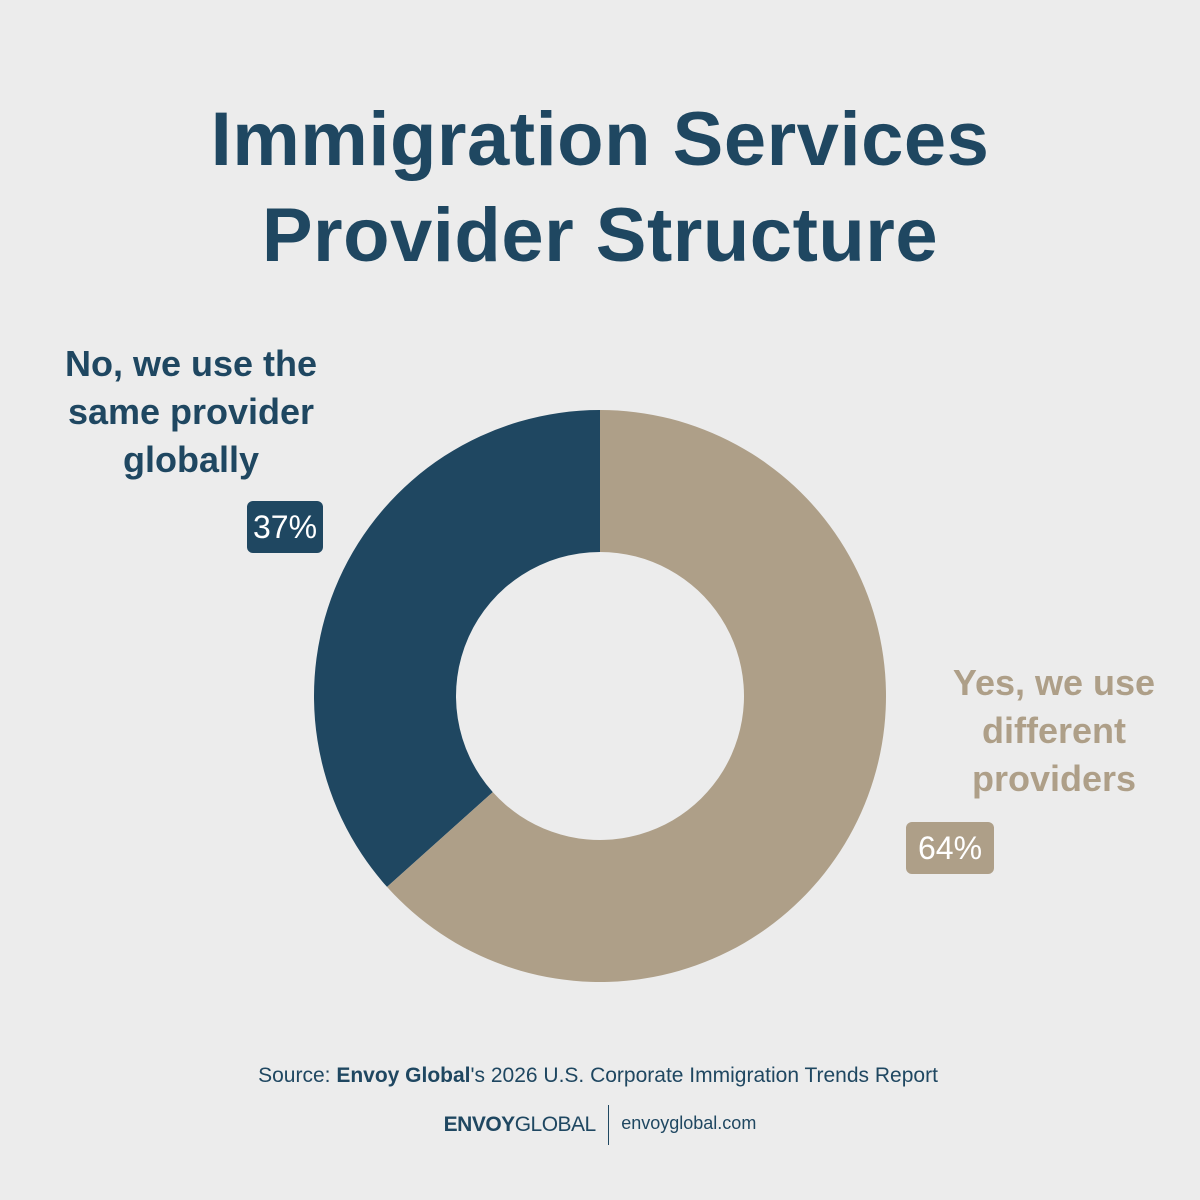  I want to click on slice-label-different-providers-line-1: Yes, we use, so click(1054, 682).